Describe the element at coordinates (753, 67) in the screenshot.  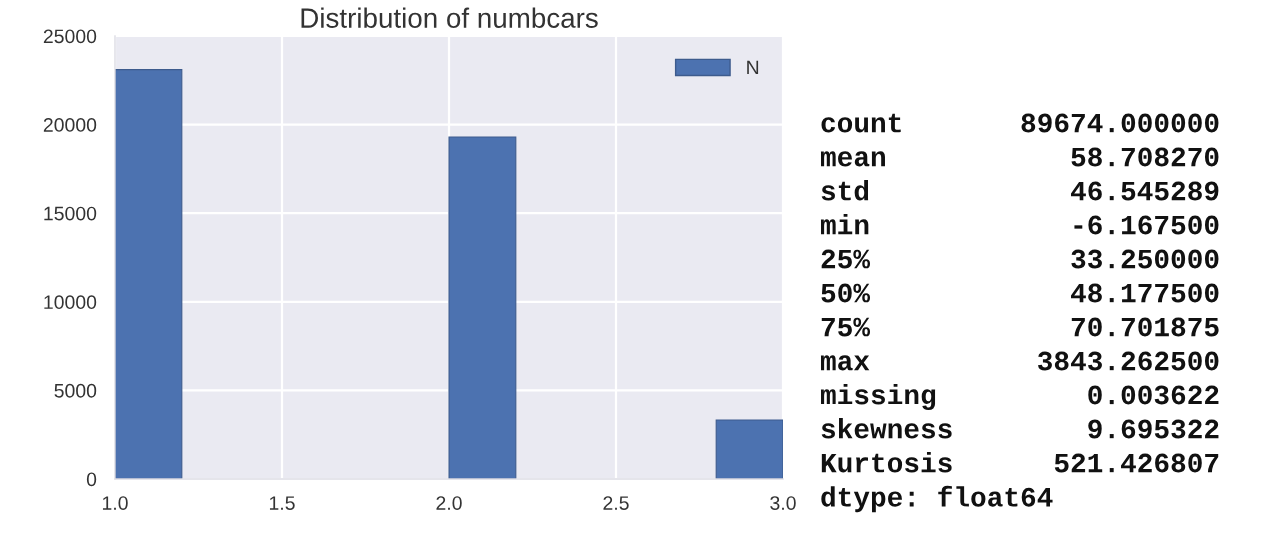
I see `legend-label: N` at that location.